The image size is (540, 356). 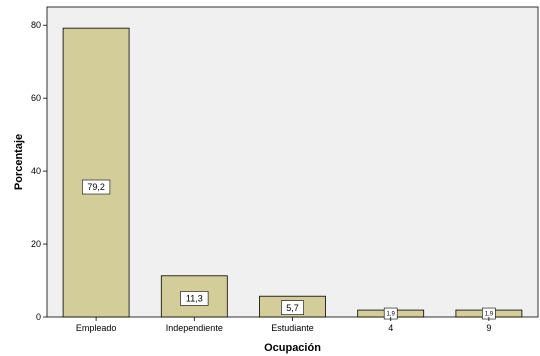 I want to click on data-label: 5,7, so click(x=292, y=308).